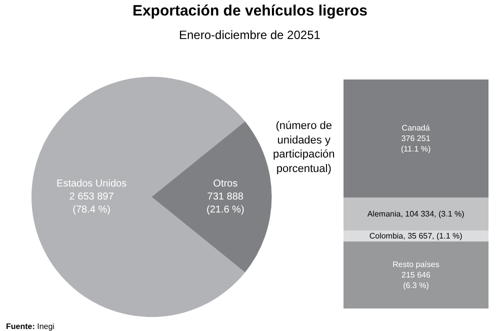 This screenshot has width=500, height=331. Describe the element at coordinates (416, 235) in the screenshot. I see `data-label: Colombia, 35 657, (1.1 %)` at that location.